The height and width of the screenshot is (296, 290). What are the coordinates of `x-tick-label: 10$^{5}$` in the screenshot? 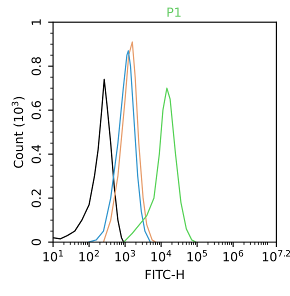 It's located at (197, 256).